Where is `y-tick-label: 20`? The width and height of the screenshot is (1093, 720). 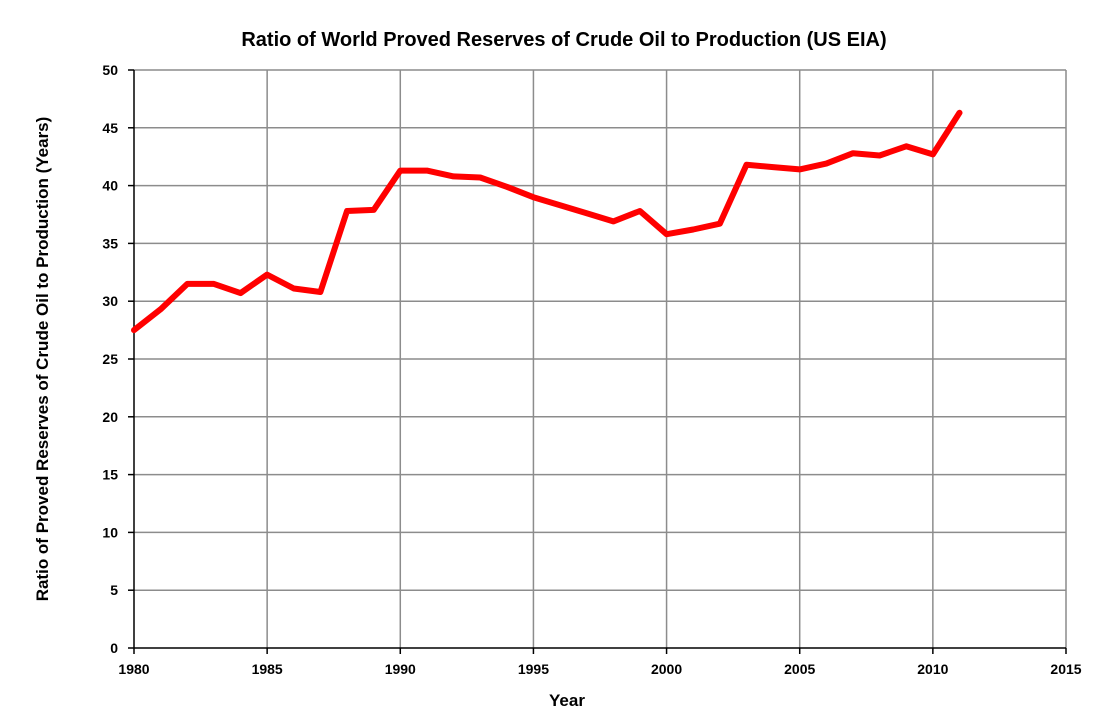
y-tick-label: 20 is located at coordinates (110, 417).